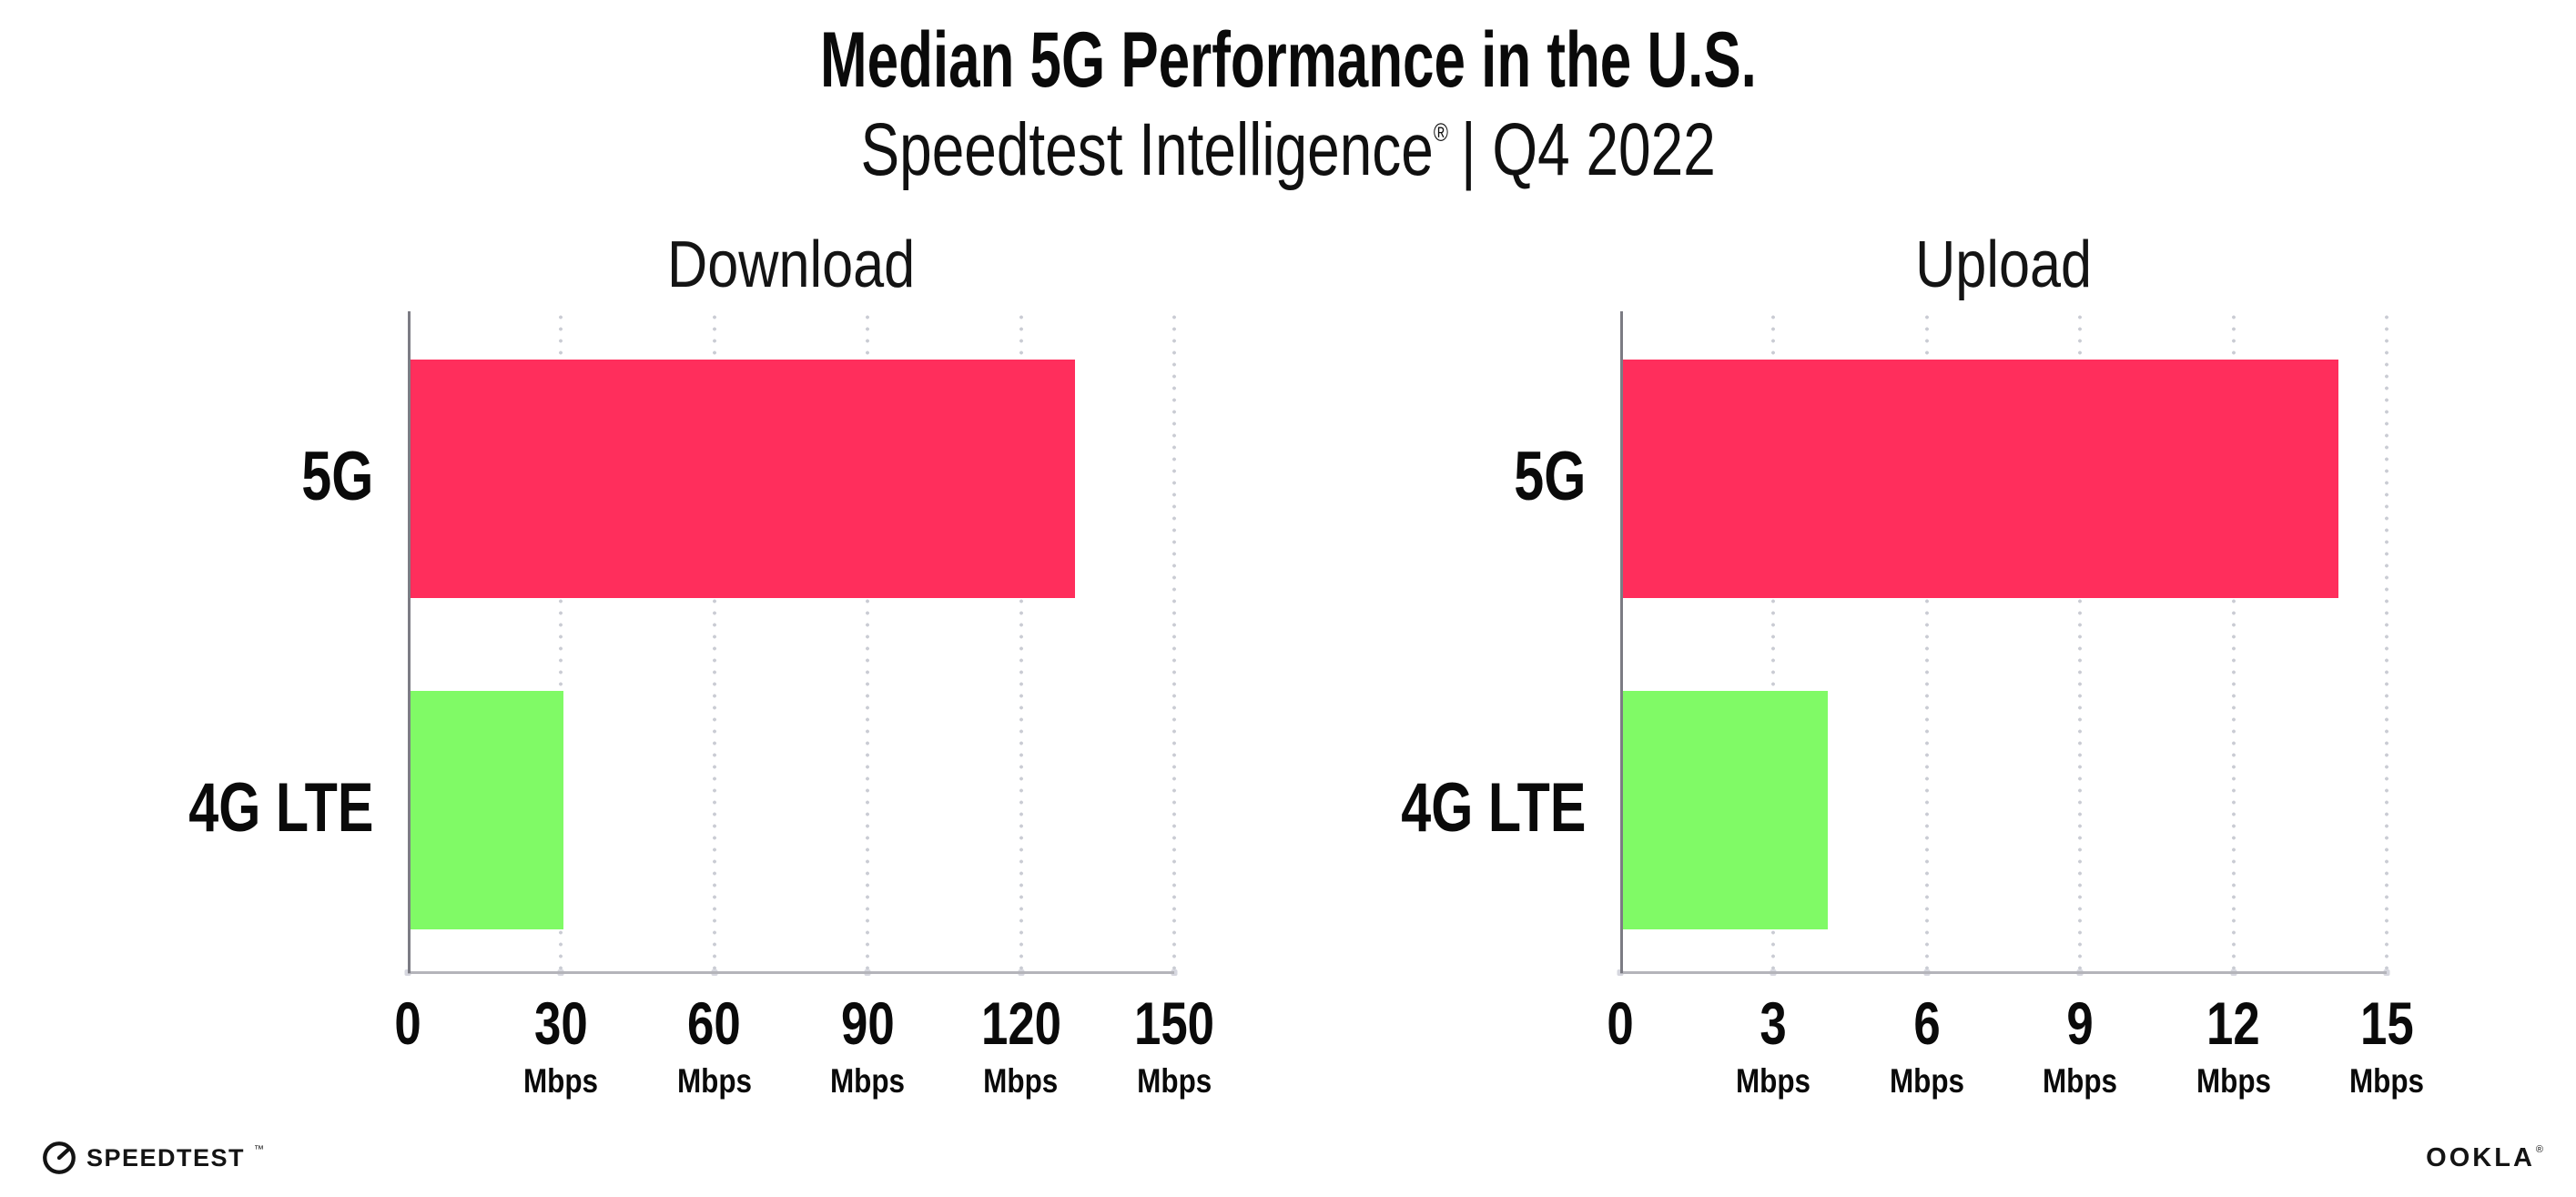 The height and width of the screenshot is (1197, 2576). What do you see at coordinates (259, 1150) in the screenshot?
I see `trademark-mark: ™` at bounding box center [259, 1150].